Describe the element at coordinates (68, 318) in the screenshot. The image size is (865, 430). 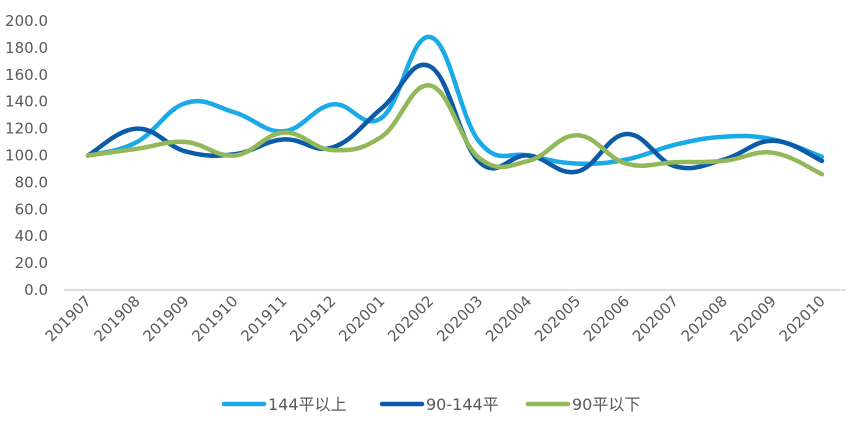
I see `x-tick-label: 201907` at that location.